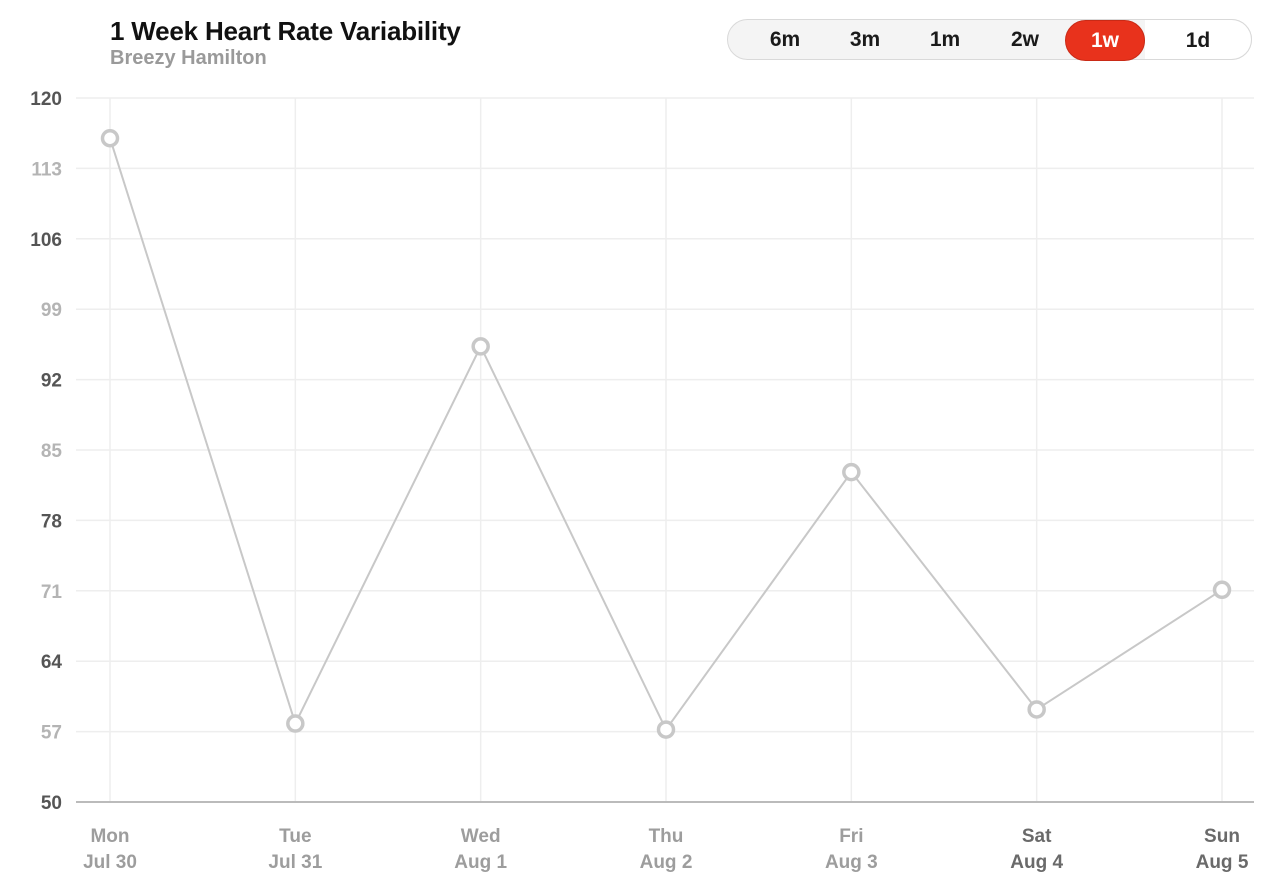  I want to click on x-tick-date-label: Aug 5, so click(1222, 862).